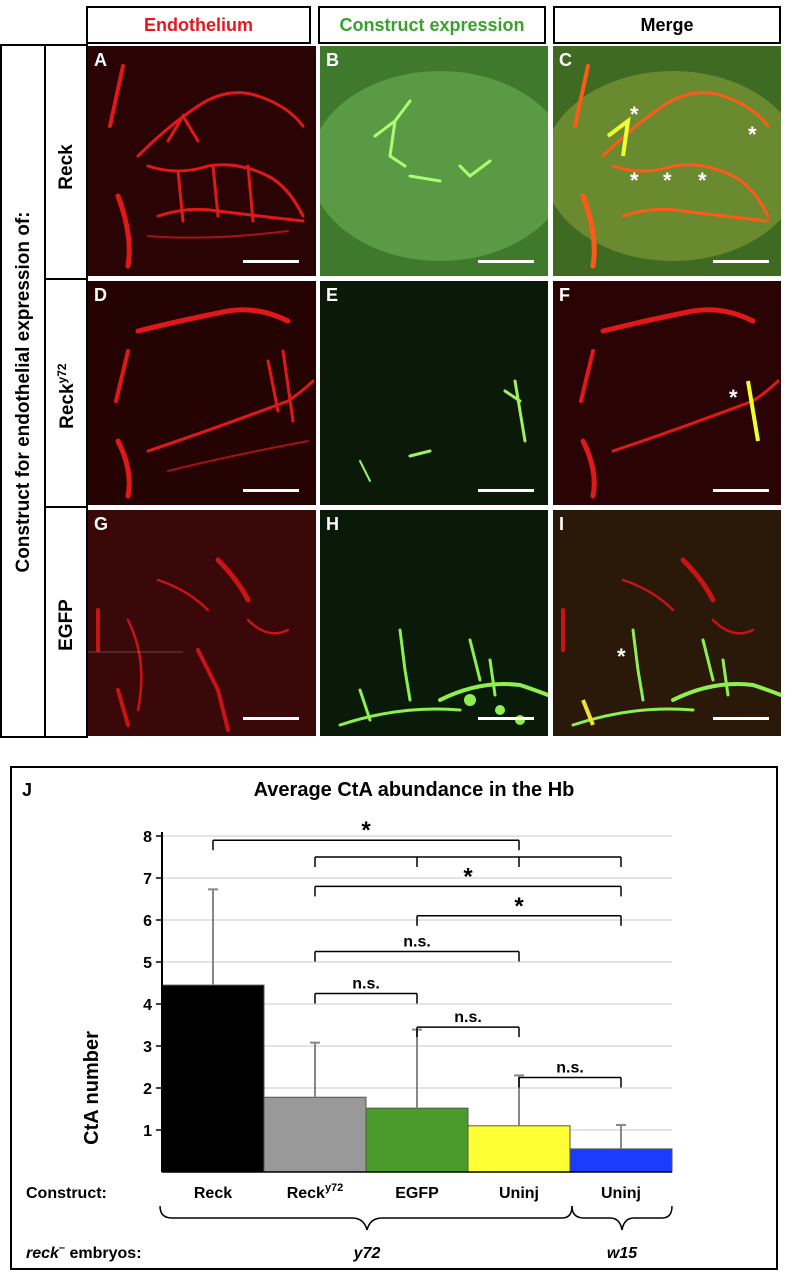  Describe the element at coordinates (667, 180) in the screenshot. I see `asterisk-c4: *` at that location.